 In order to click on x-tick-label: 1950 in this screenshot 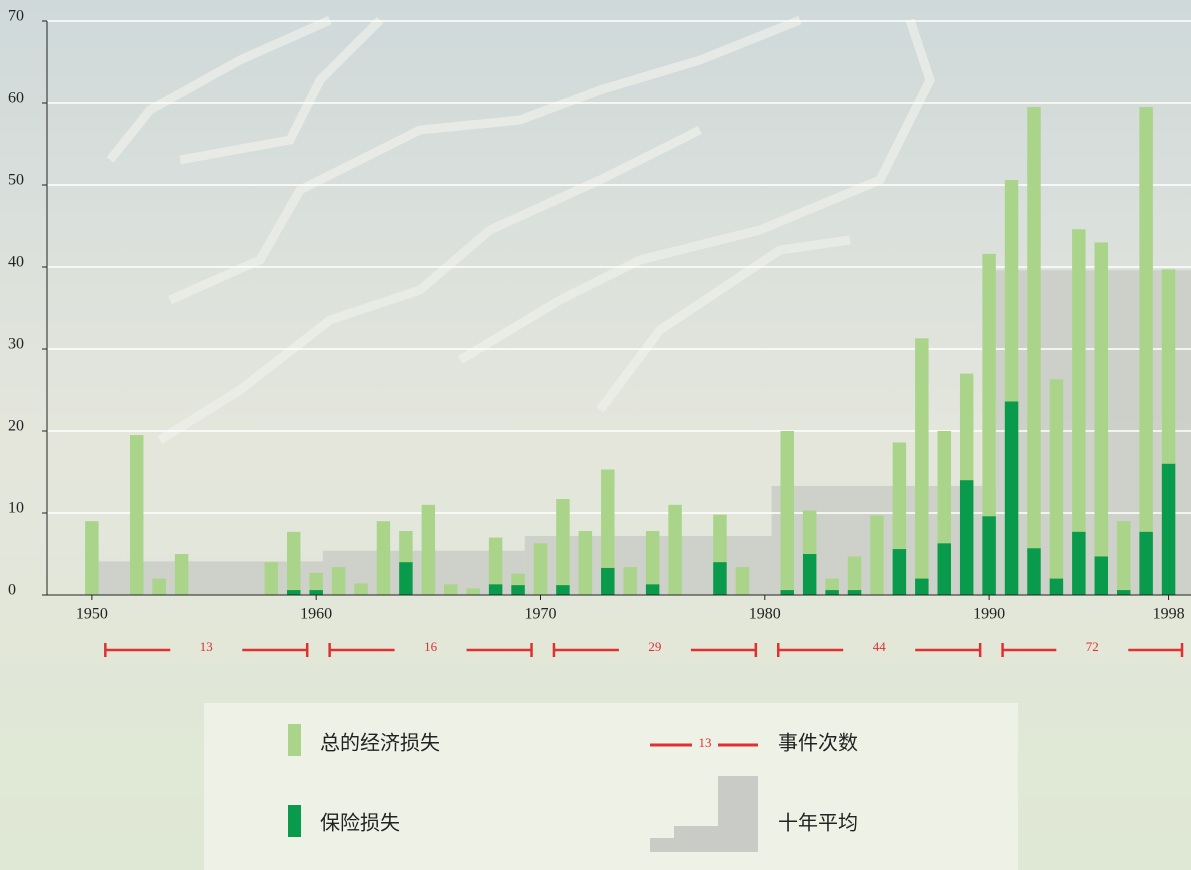, I will do `click(92, 614)`.